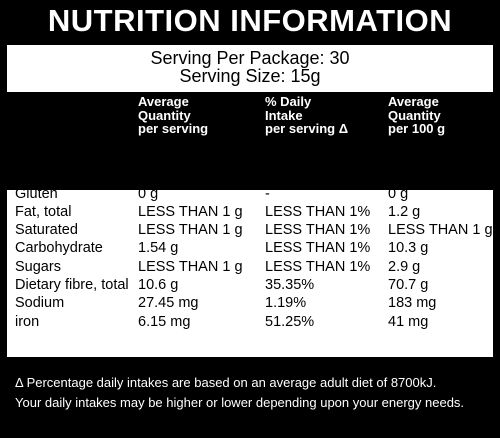 Image resolution: width=500 pixels, height=438 pixels. Describe the element at coordinates (158, 248) in the screenshot. I see `per-serving-value: 1.54 g` at that location.